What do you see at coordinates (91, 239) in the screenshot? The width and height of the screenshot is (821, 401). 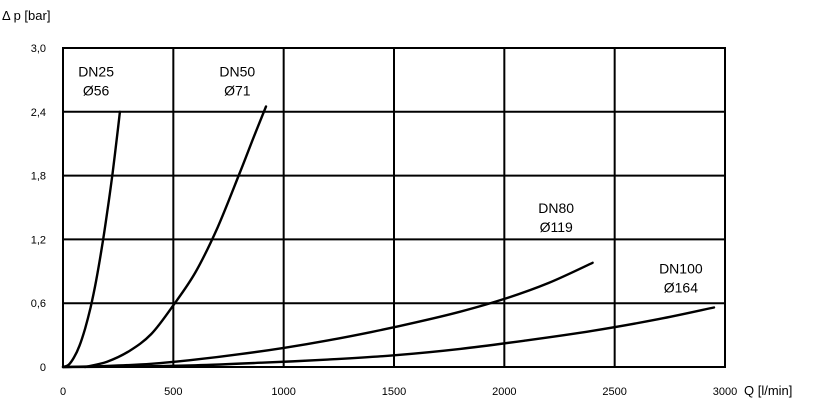 I see `curve-dn25` at bounding box center [91, 239].